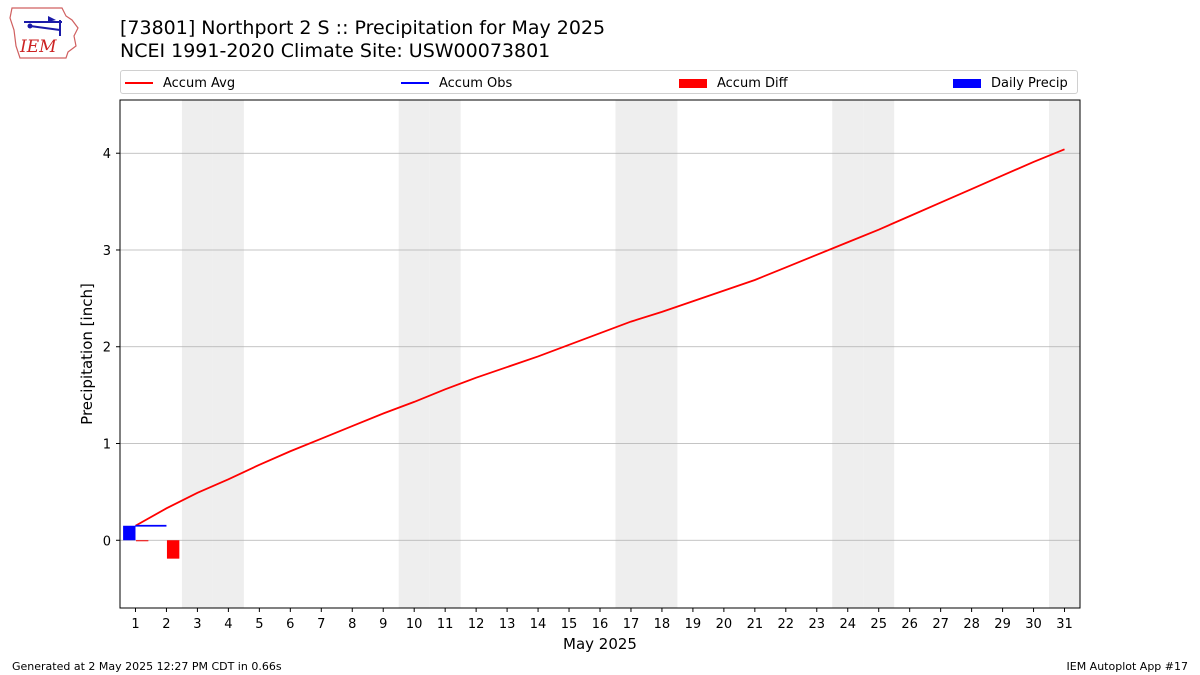 Image resolution: width=1200 pixels, height=675 pixels. I want to click on y-tick-label-0: 0, so click(107, 541).